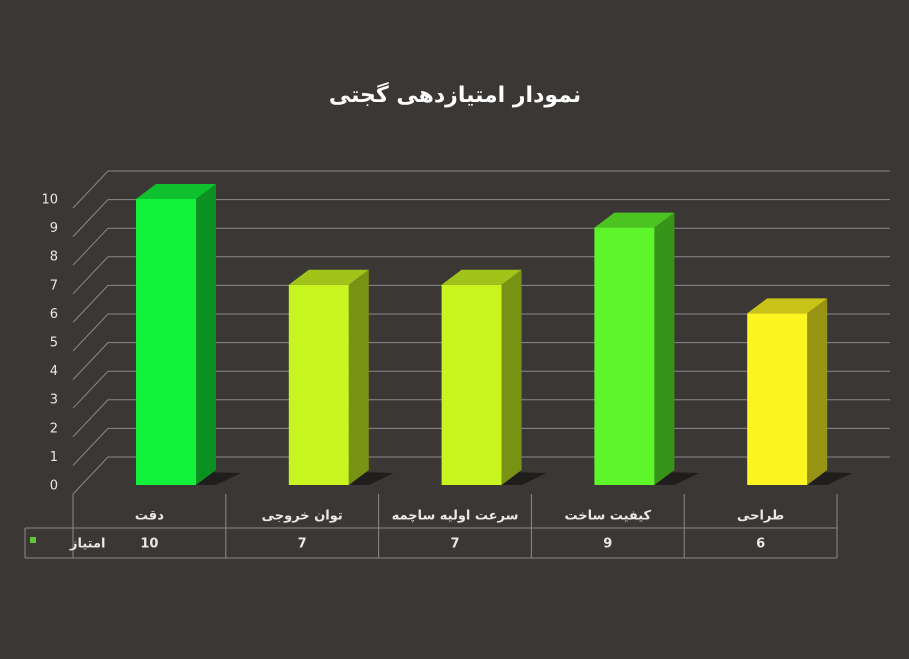 The width and height of the screenshot is (909, 659). I want to click on y-tick-label: 4, so click(54, 371).